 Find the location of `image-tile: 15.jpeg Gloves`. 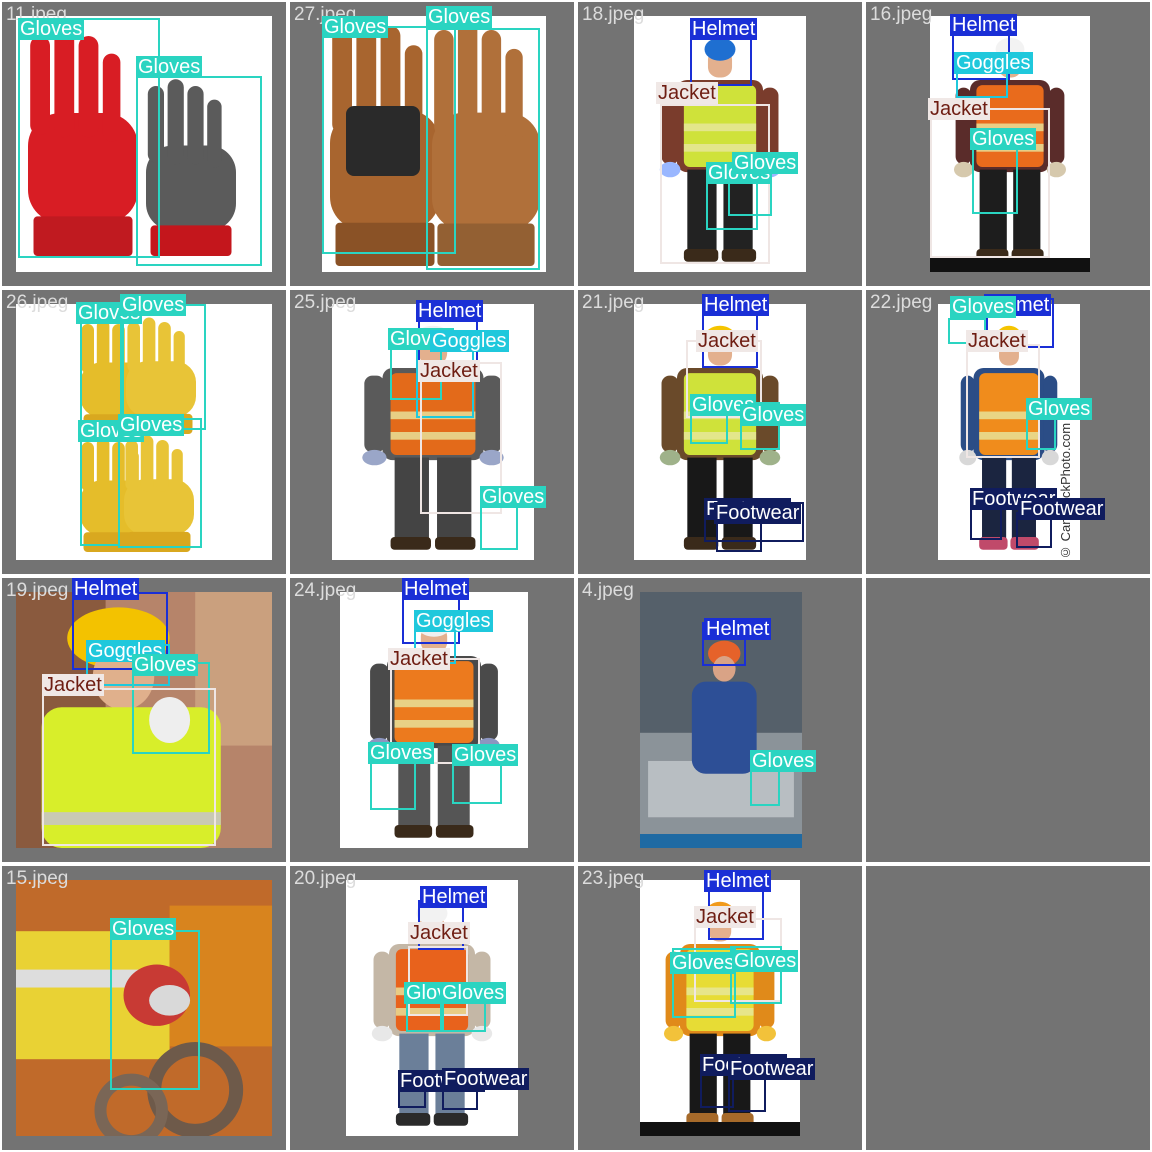

image-tile: 15.jpeg Gloves is located at coordinates (144, 1008).